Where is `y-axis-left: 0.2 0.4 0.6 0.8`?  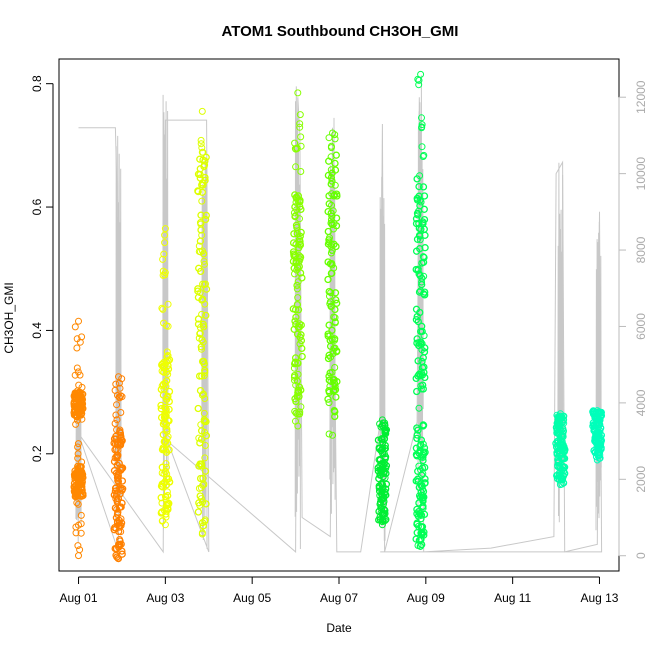 y-axis-left: 0.2 0.4 0.6 0.8 is located at coordinates (42, 268).